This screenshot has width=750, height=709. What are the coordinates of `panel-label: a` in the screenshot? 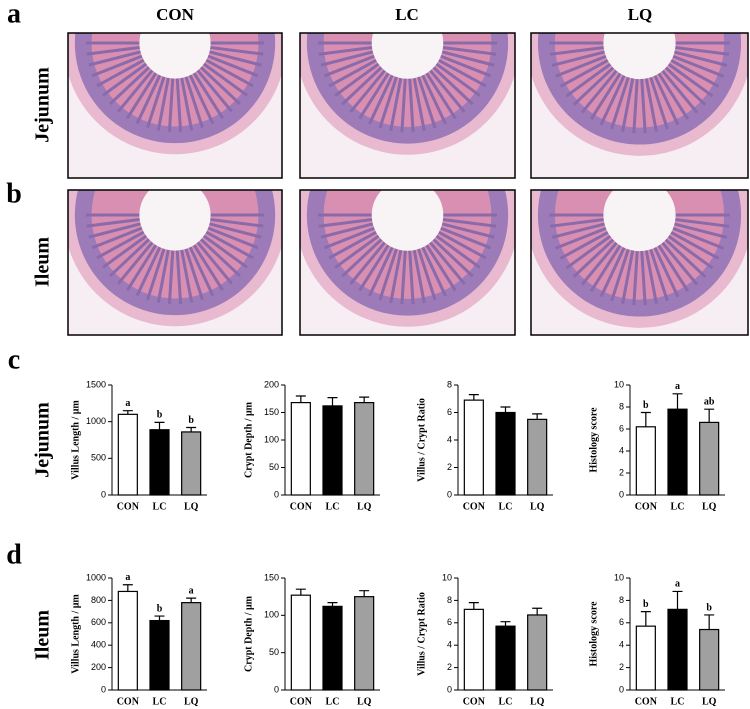 It's located at (14, 14).